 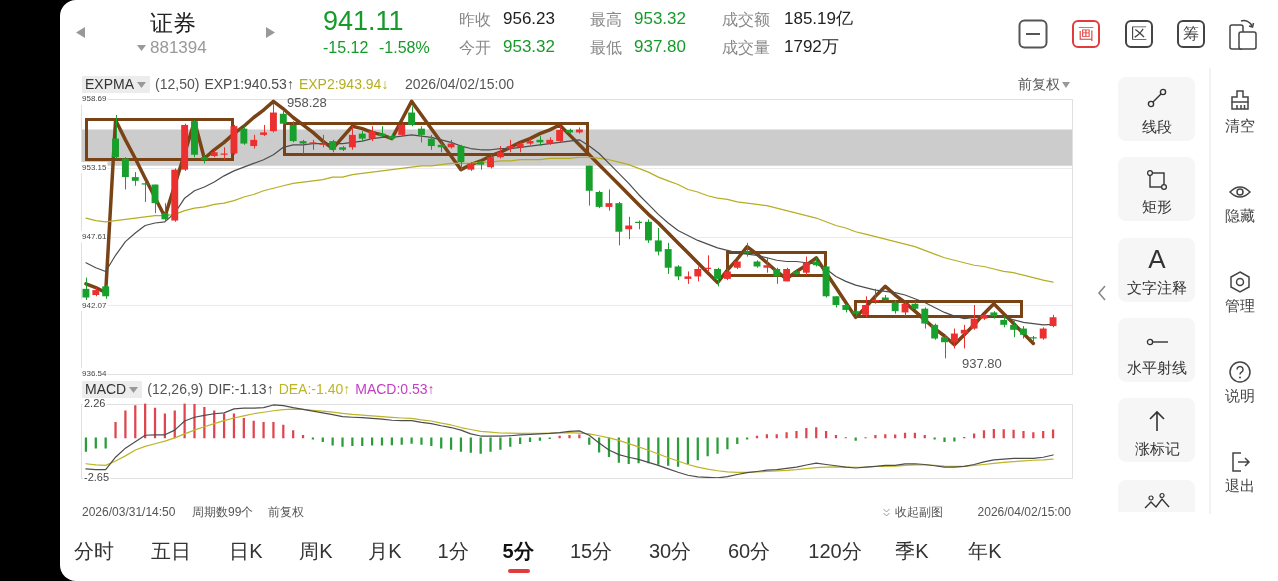 What do you see at coordinates (249, 84) in the screenshot?
I see `text: EXP1:940.53↑` at bounding box center [249, 84].